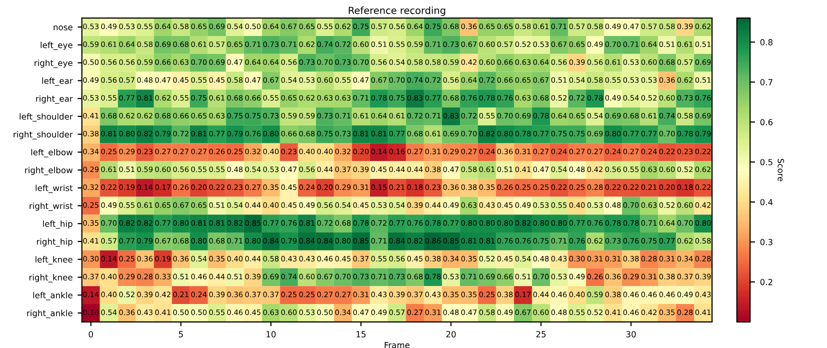 The width and height of the screenshot is (827, 348). Describe the element at coordinates (49, 314) in the screenshot. I see `y-tick-label: right_ankle` at that location.